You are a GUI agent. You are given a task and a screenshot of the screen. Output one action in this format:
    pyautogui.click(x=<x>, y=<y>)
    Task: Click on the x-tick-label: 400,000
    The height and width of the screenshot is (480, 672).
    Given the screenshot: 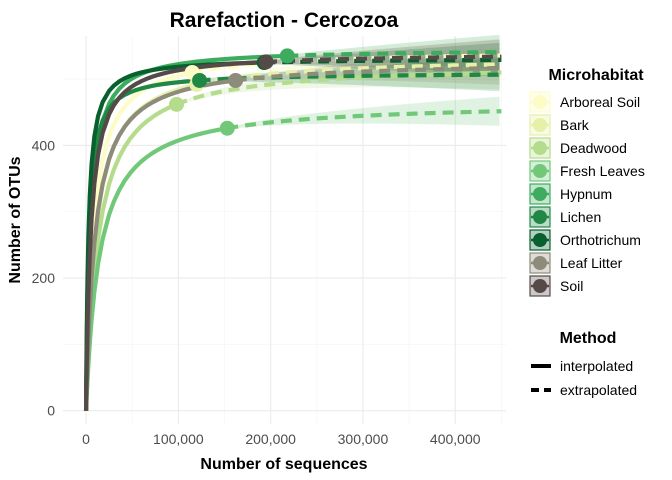 What is the action you would take?
    pyautogui.click(x=455, y=439)
    